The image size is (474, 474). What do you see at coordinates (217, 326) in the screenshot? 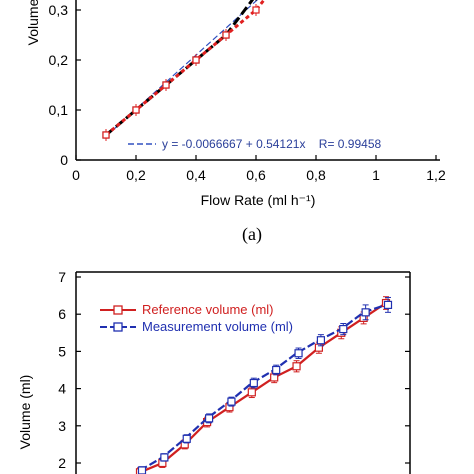
I see `legend-measurement-label: Measurement volume (ml)` at bounding box center [217, 326].